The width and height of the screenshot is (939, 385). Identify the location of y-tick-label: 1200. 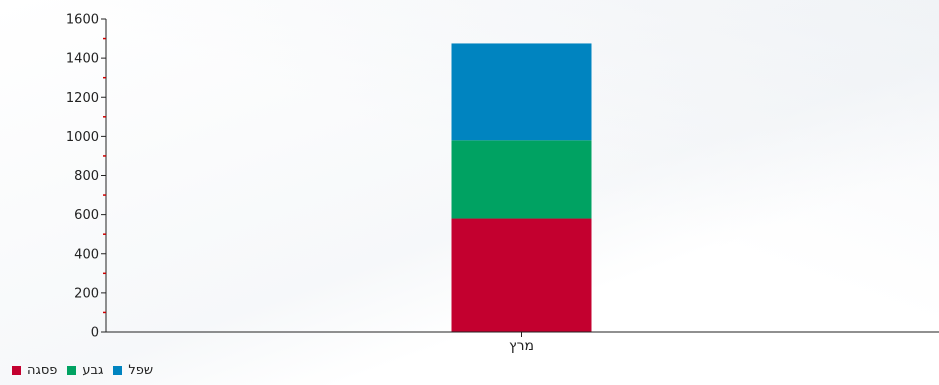
(82, 98).